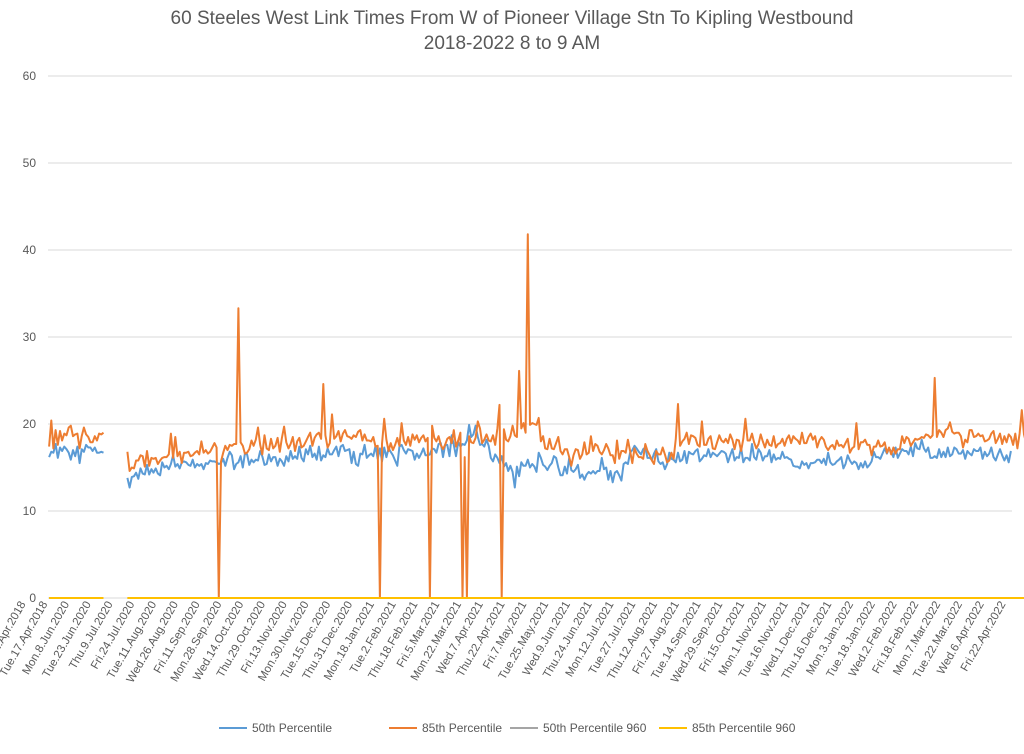  I want to click on legend-entry: 85th Percentile, so click(462, 728).